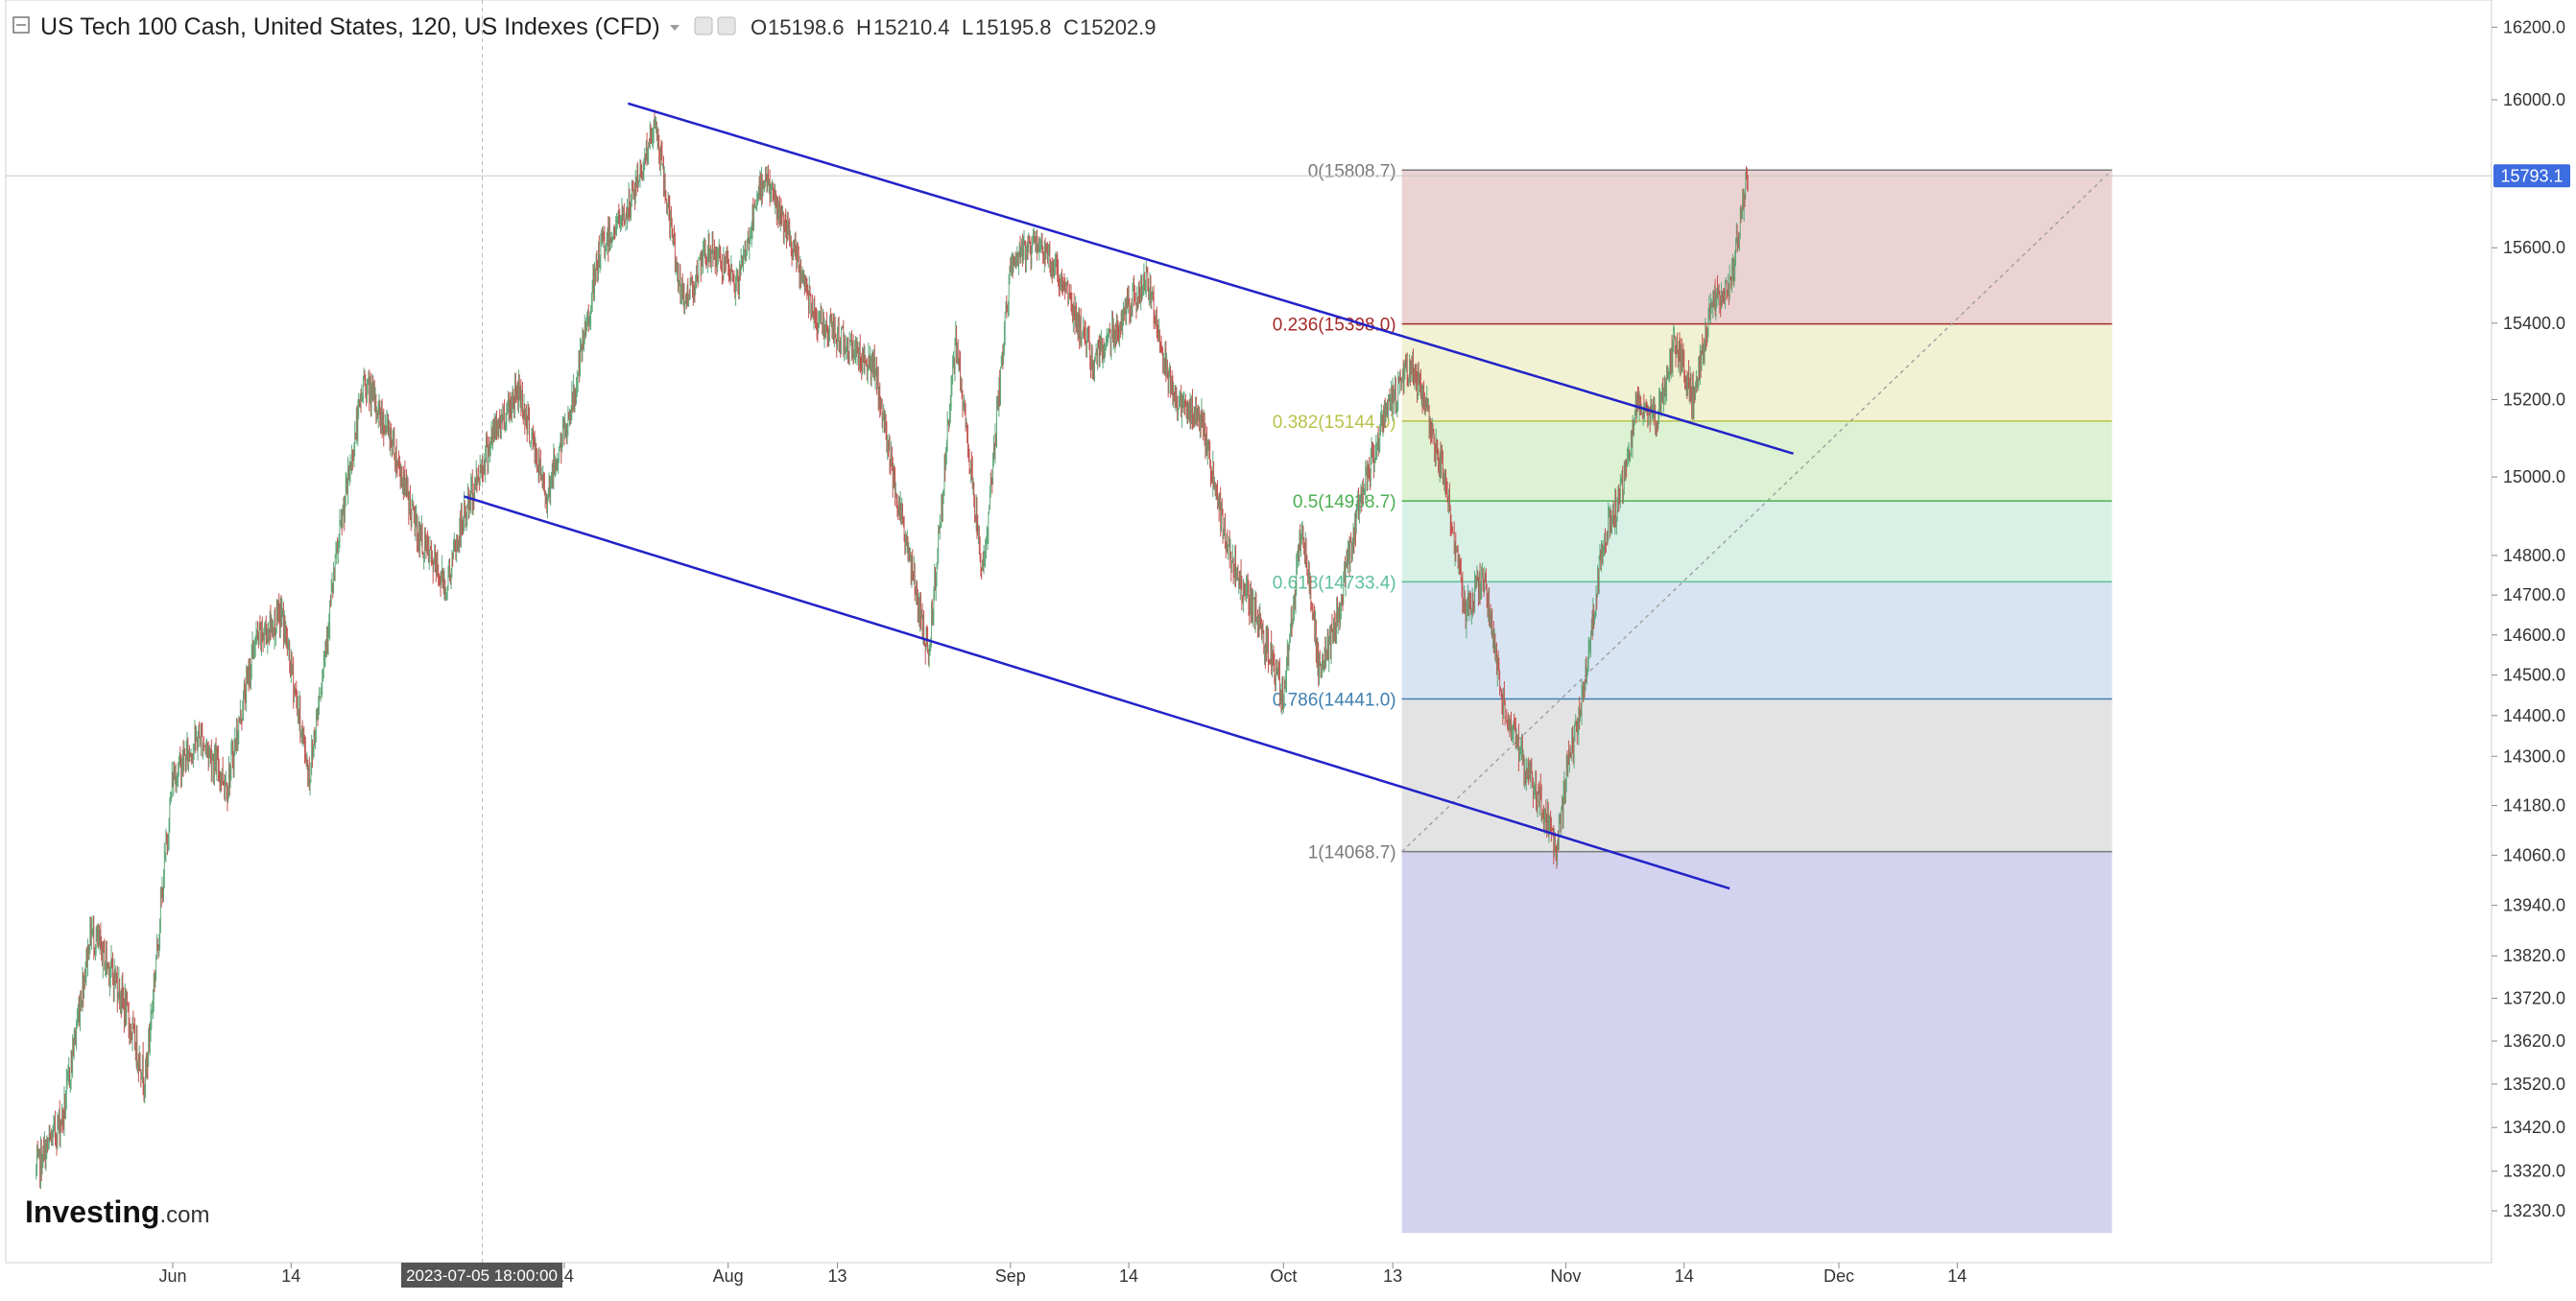 The height and width of the screenshot is (1301, 2576). I want to click on crosshair-time-label-background, so click(481, 1275).